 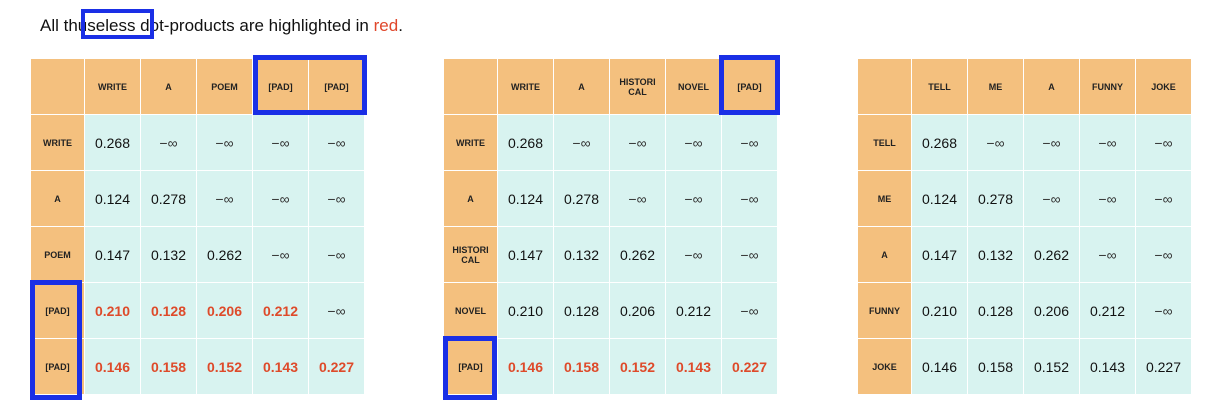 I want to click on caption-highlight-word: useless, so click(x=106, y=25).